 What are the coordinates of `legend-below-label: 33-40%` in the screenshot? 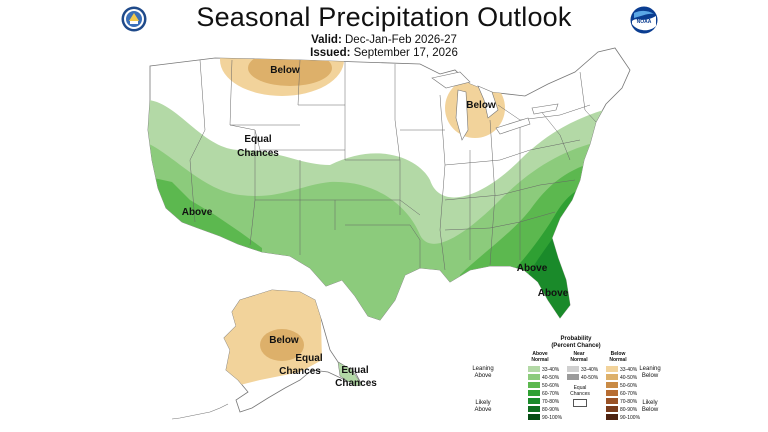 It's located at (629, 369).